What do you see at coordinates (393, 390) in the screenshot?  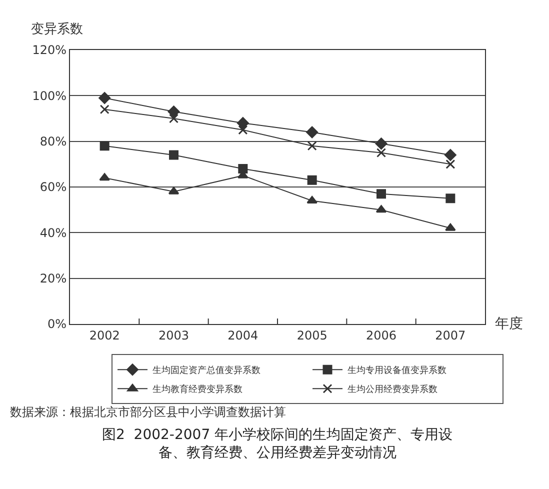 I see `legend-label: 生均公用经费变异系数` at bounding box center [393, 390].